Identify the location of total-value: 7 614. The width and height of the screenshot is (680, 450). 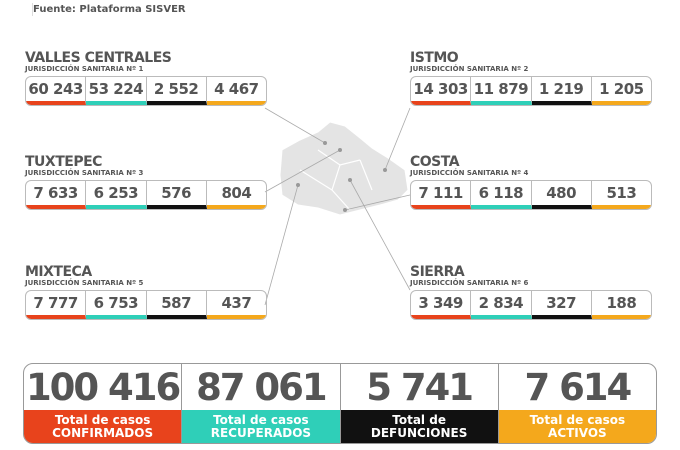
(578, 387).